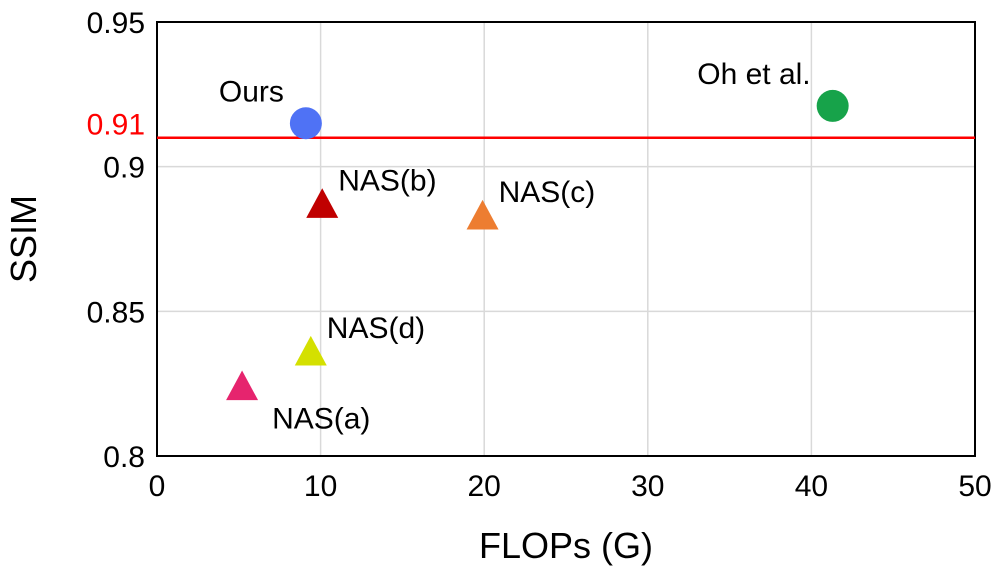  I want to click on x-tick-label: 30, so click(647, 486).